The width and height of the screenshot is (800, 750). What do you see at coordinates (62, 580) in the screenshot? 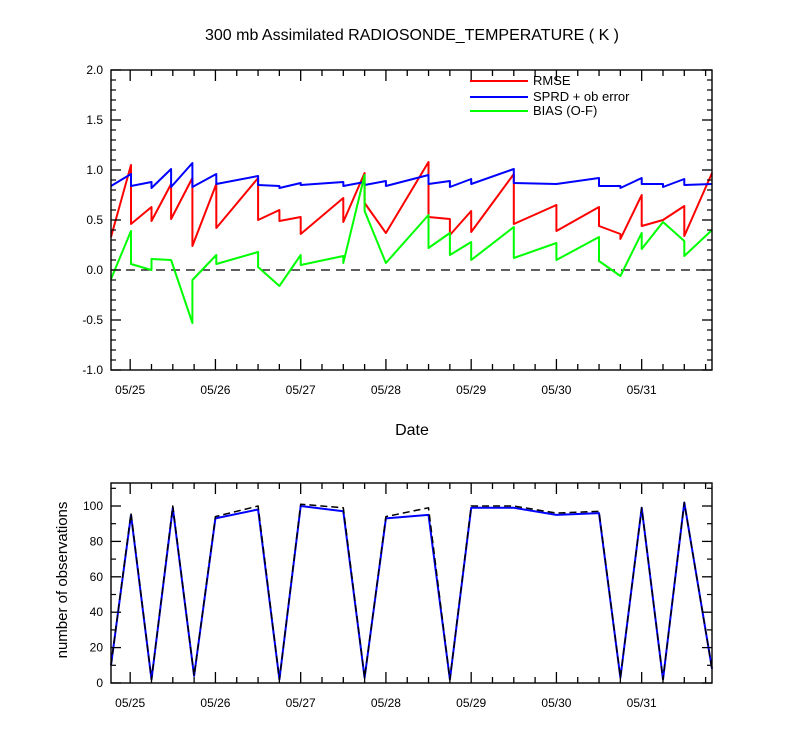
I see `y-axis-title-observations: number of observations` at bounding box center [62, 580].